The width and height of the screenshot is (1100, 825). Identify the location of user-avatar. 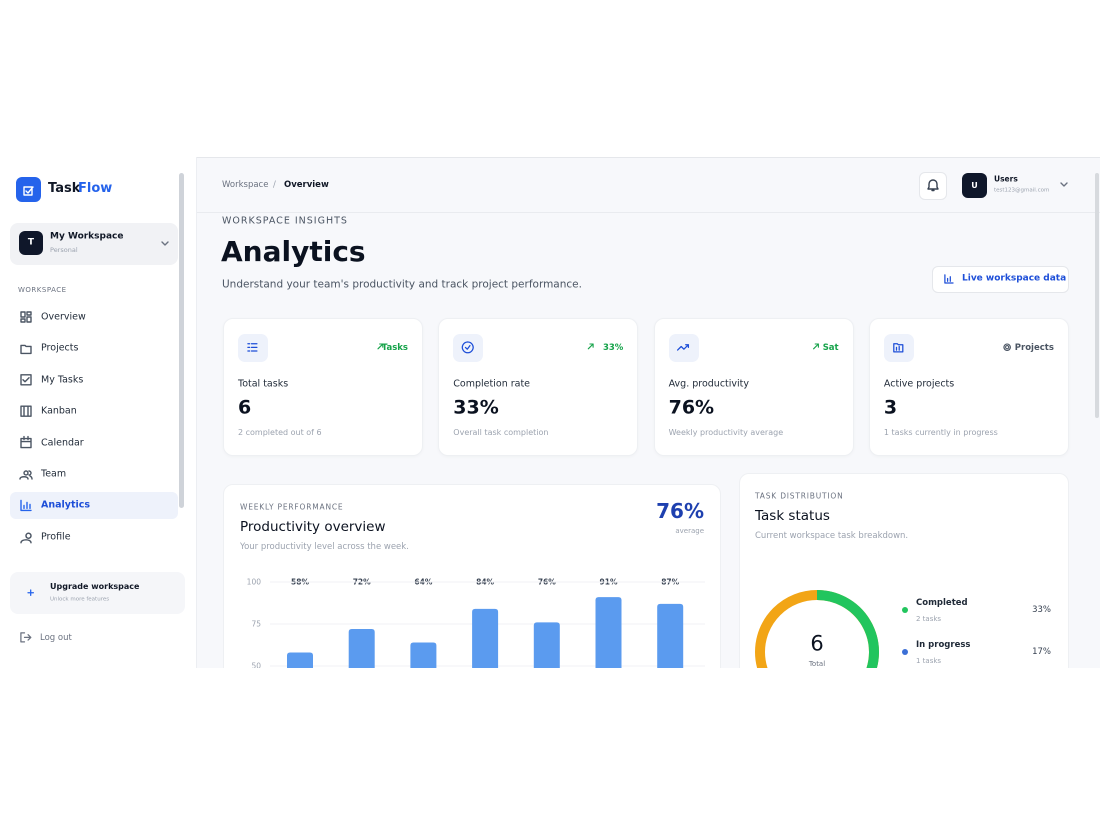
(974, 185).